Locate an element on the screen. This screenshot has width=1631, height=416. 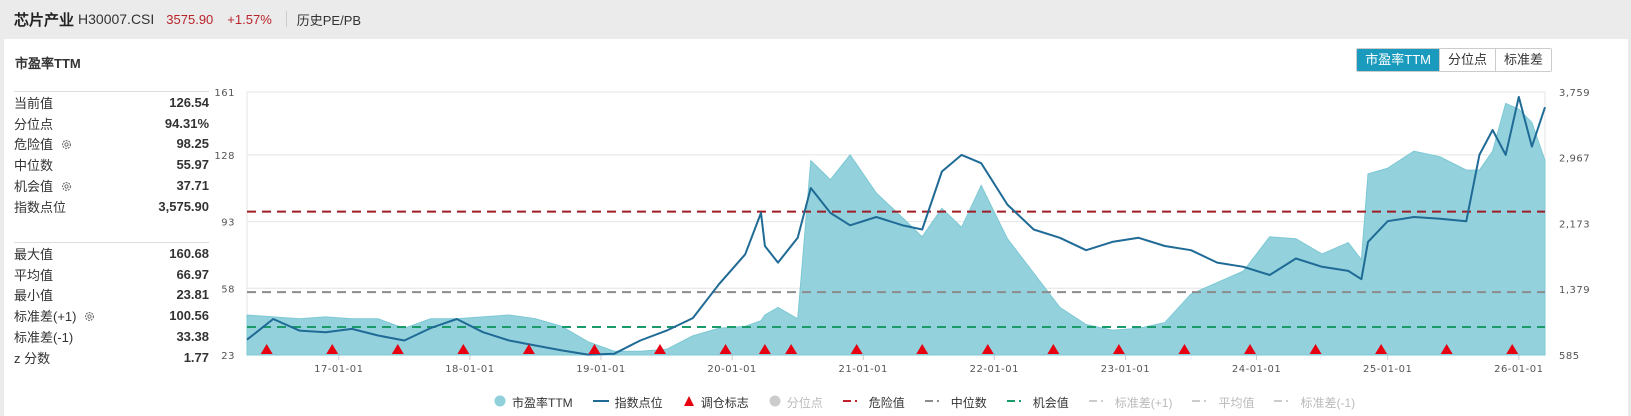
legend-label: 分位点 is located at coordinates (804, 403).